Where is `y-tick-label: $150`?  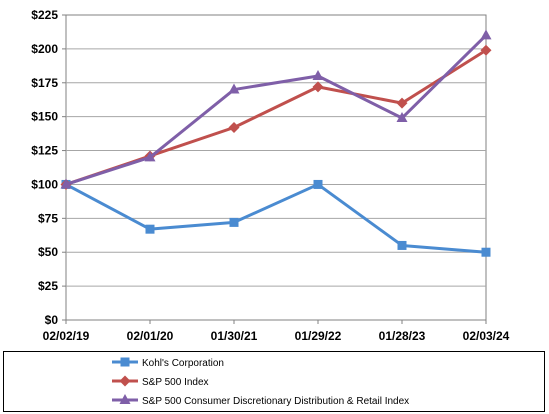
y-tick-label: $150 is located at coordinates (44, 117).